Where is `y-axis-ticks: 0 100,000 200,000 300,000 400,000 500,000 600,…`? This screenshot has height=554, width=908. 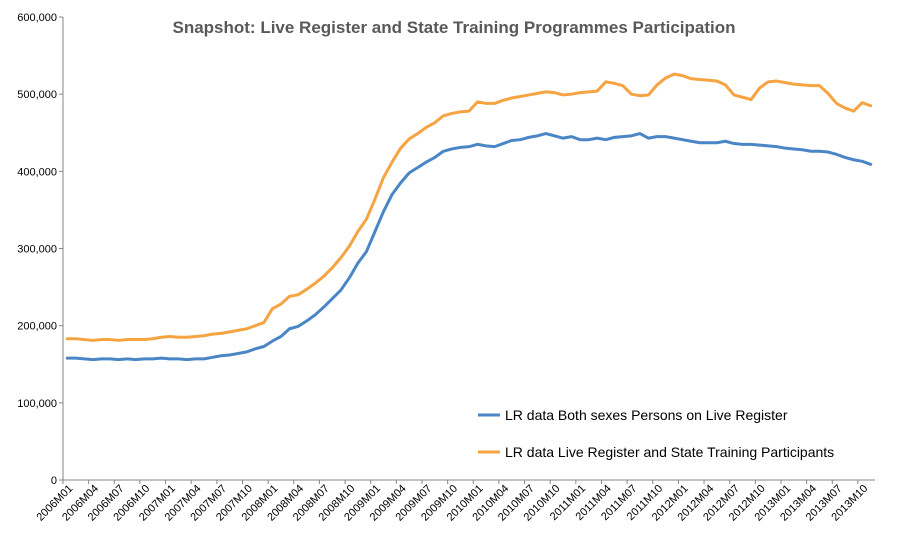
y-axis-ticks: 0 100,000 200,000 300,000 400,000 500,000 600,… is located at coordinates (40, 249).